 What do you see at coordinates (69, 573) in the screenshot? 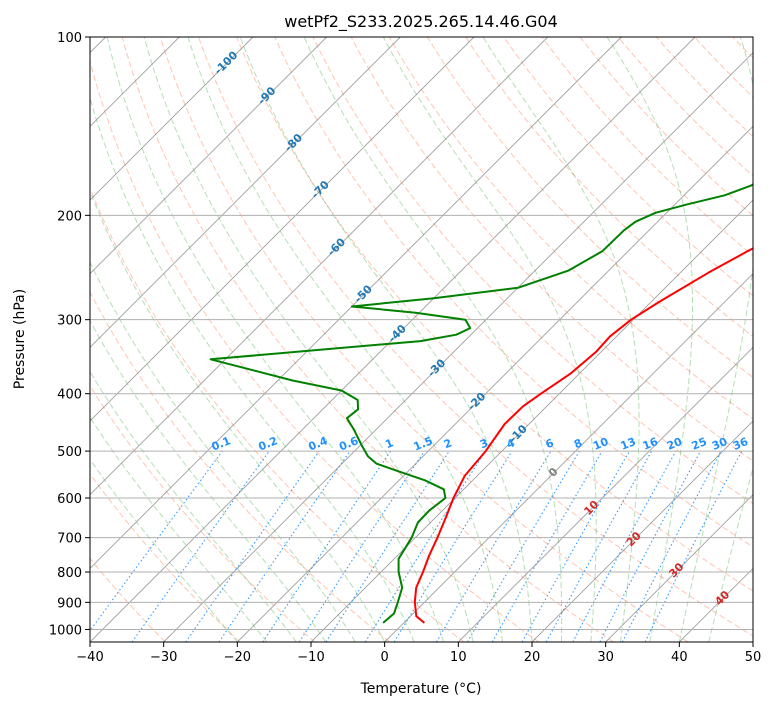
I see `y-tick-label: 800` at bounding box center [69, 573].